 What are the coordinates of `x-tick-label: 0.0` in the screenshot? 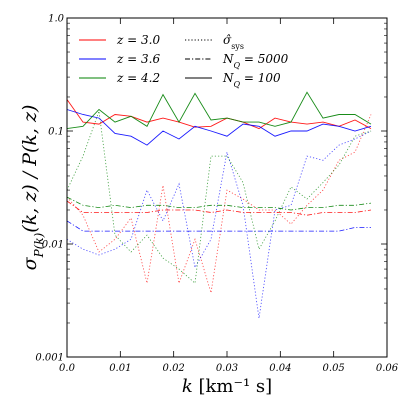 It's located at (67, 368).